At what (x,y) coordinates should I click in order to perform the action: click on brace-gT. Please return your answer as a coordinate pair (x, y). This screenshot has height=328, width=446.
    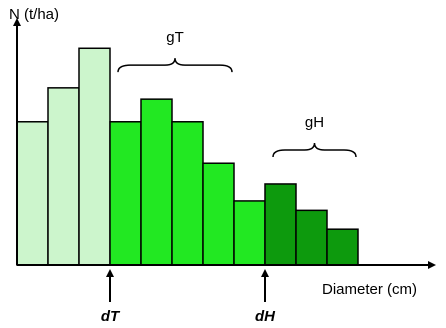
    Looking at the image, I should click on (175, 65).